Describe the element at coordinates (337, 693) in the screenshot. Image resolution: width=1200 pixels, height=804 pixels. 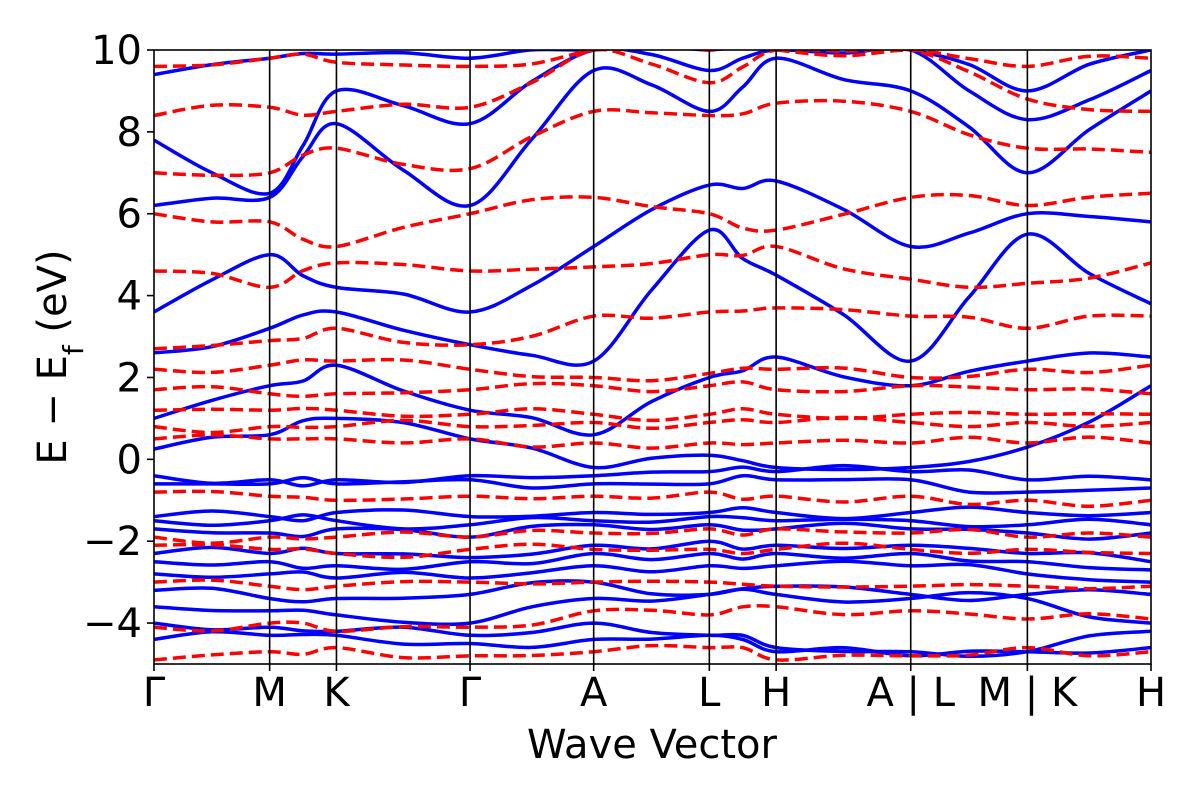
I see `x-tick-label: K` at that location.